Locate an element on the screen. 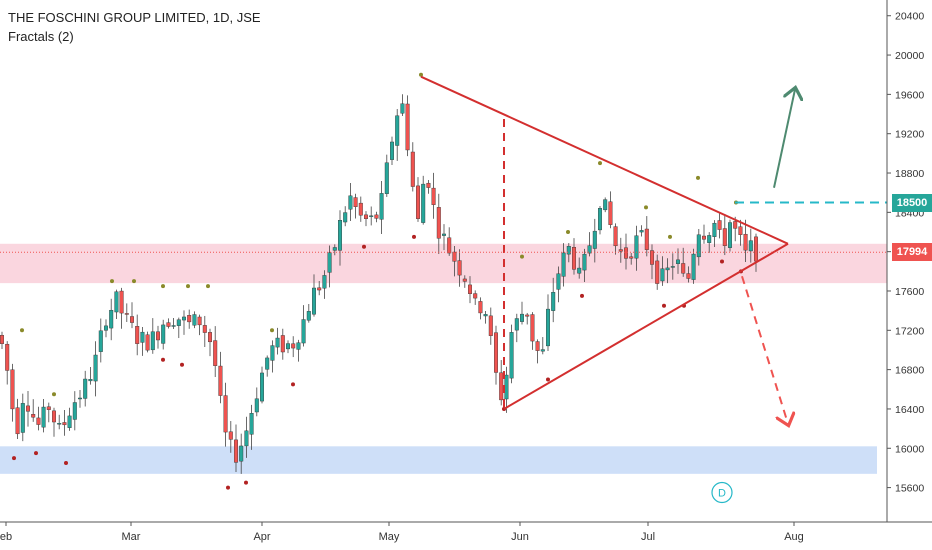 The width and height of the screenshot is (932, 550). time-tick-label: Jul is located at coordinates (648, 537).